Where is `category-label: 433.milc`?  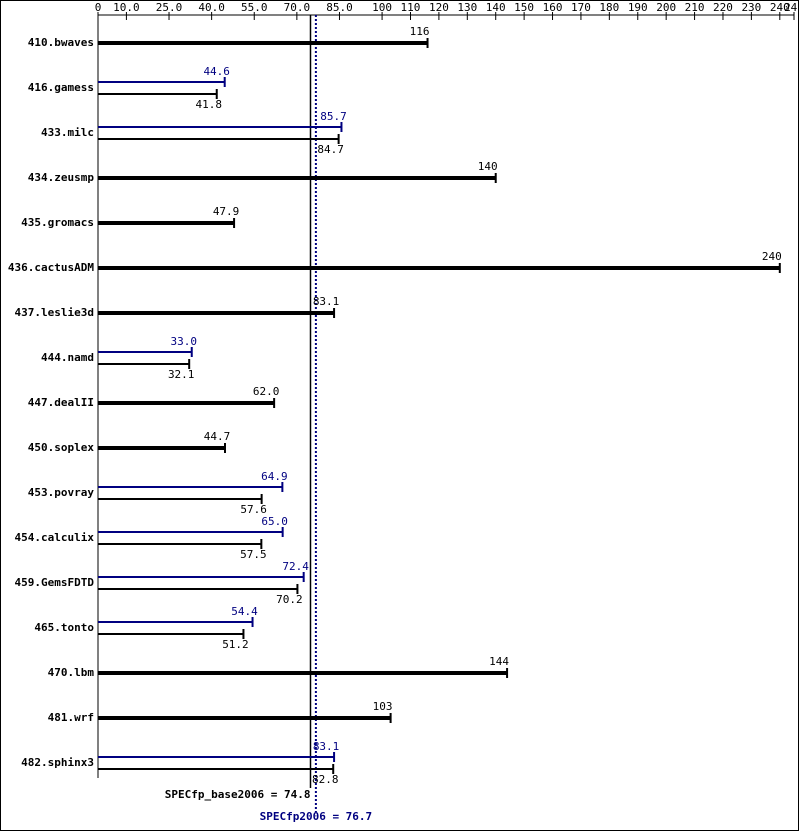
category-label: 433.milc is located at coordinates (67, 132).